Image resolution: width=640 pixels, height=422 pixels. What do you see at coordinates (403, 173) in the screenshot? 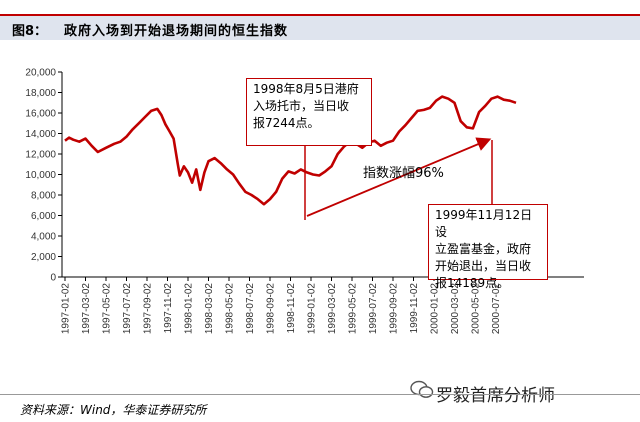
I see `gain-label: 指数涨幅96%` at bounding box center [403, 173].